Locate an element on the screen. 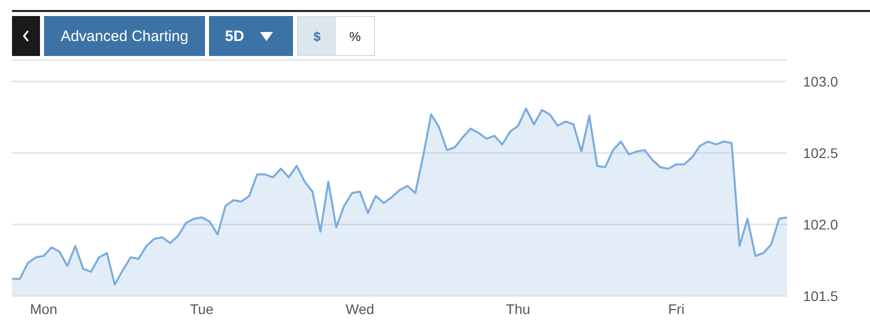 The width and height of the screenshot is (870, 332). x-tick-label: Wed is located at coordinates (360, 308).